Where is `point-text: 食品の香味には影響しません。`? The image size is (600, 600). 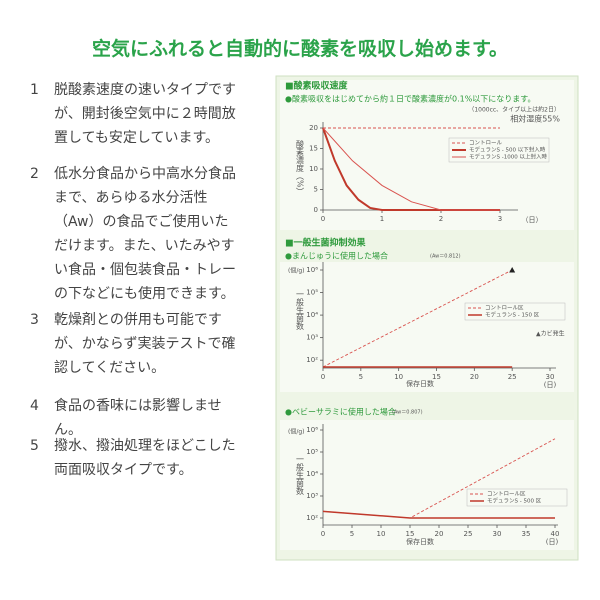 point-text: 食品の香味には影響しません。 is located at coordinates (138, 418).